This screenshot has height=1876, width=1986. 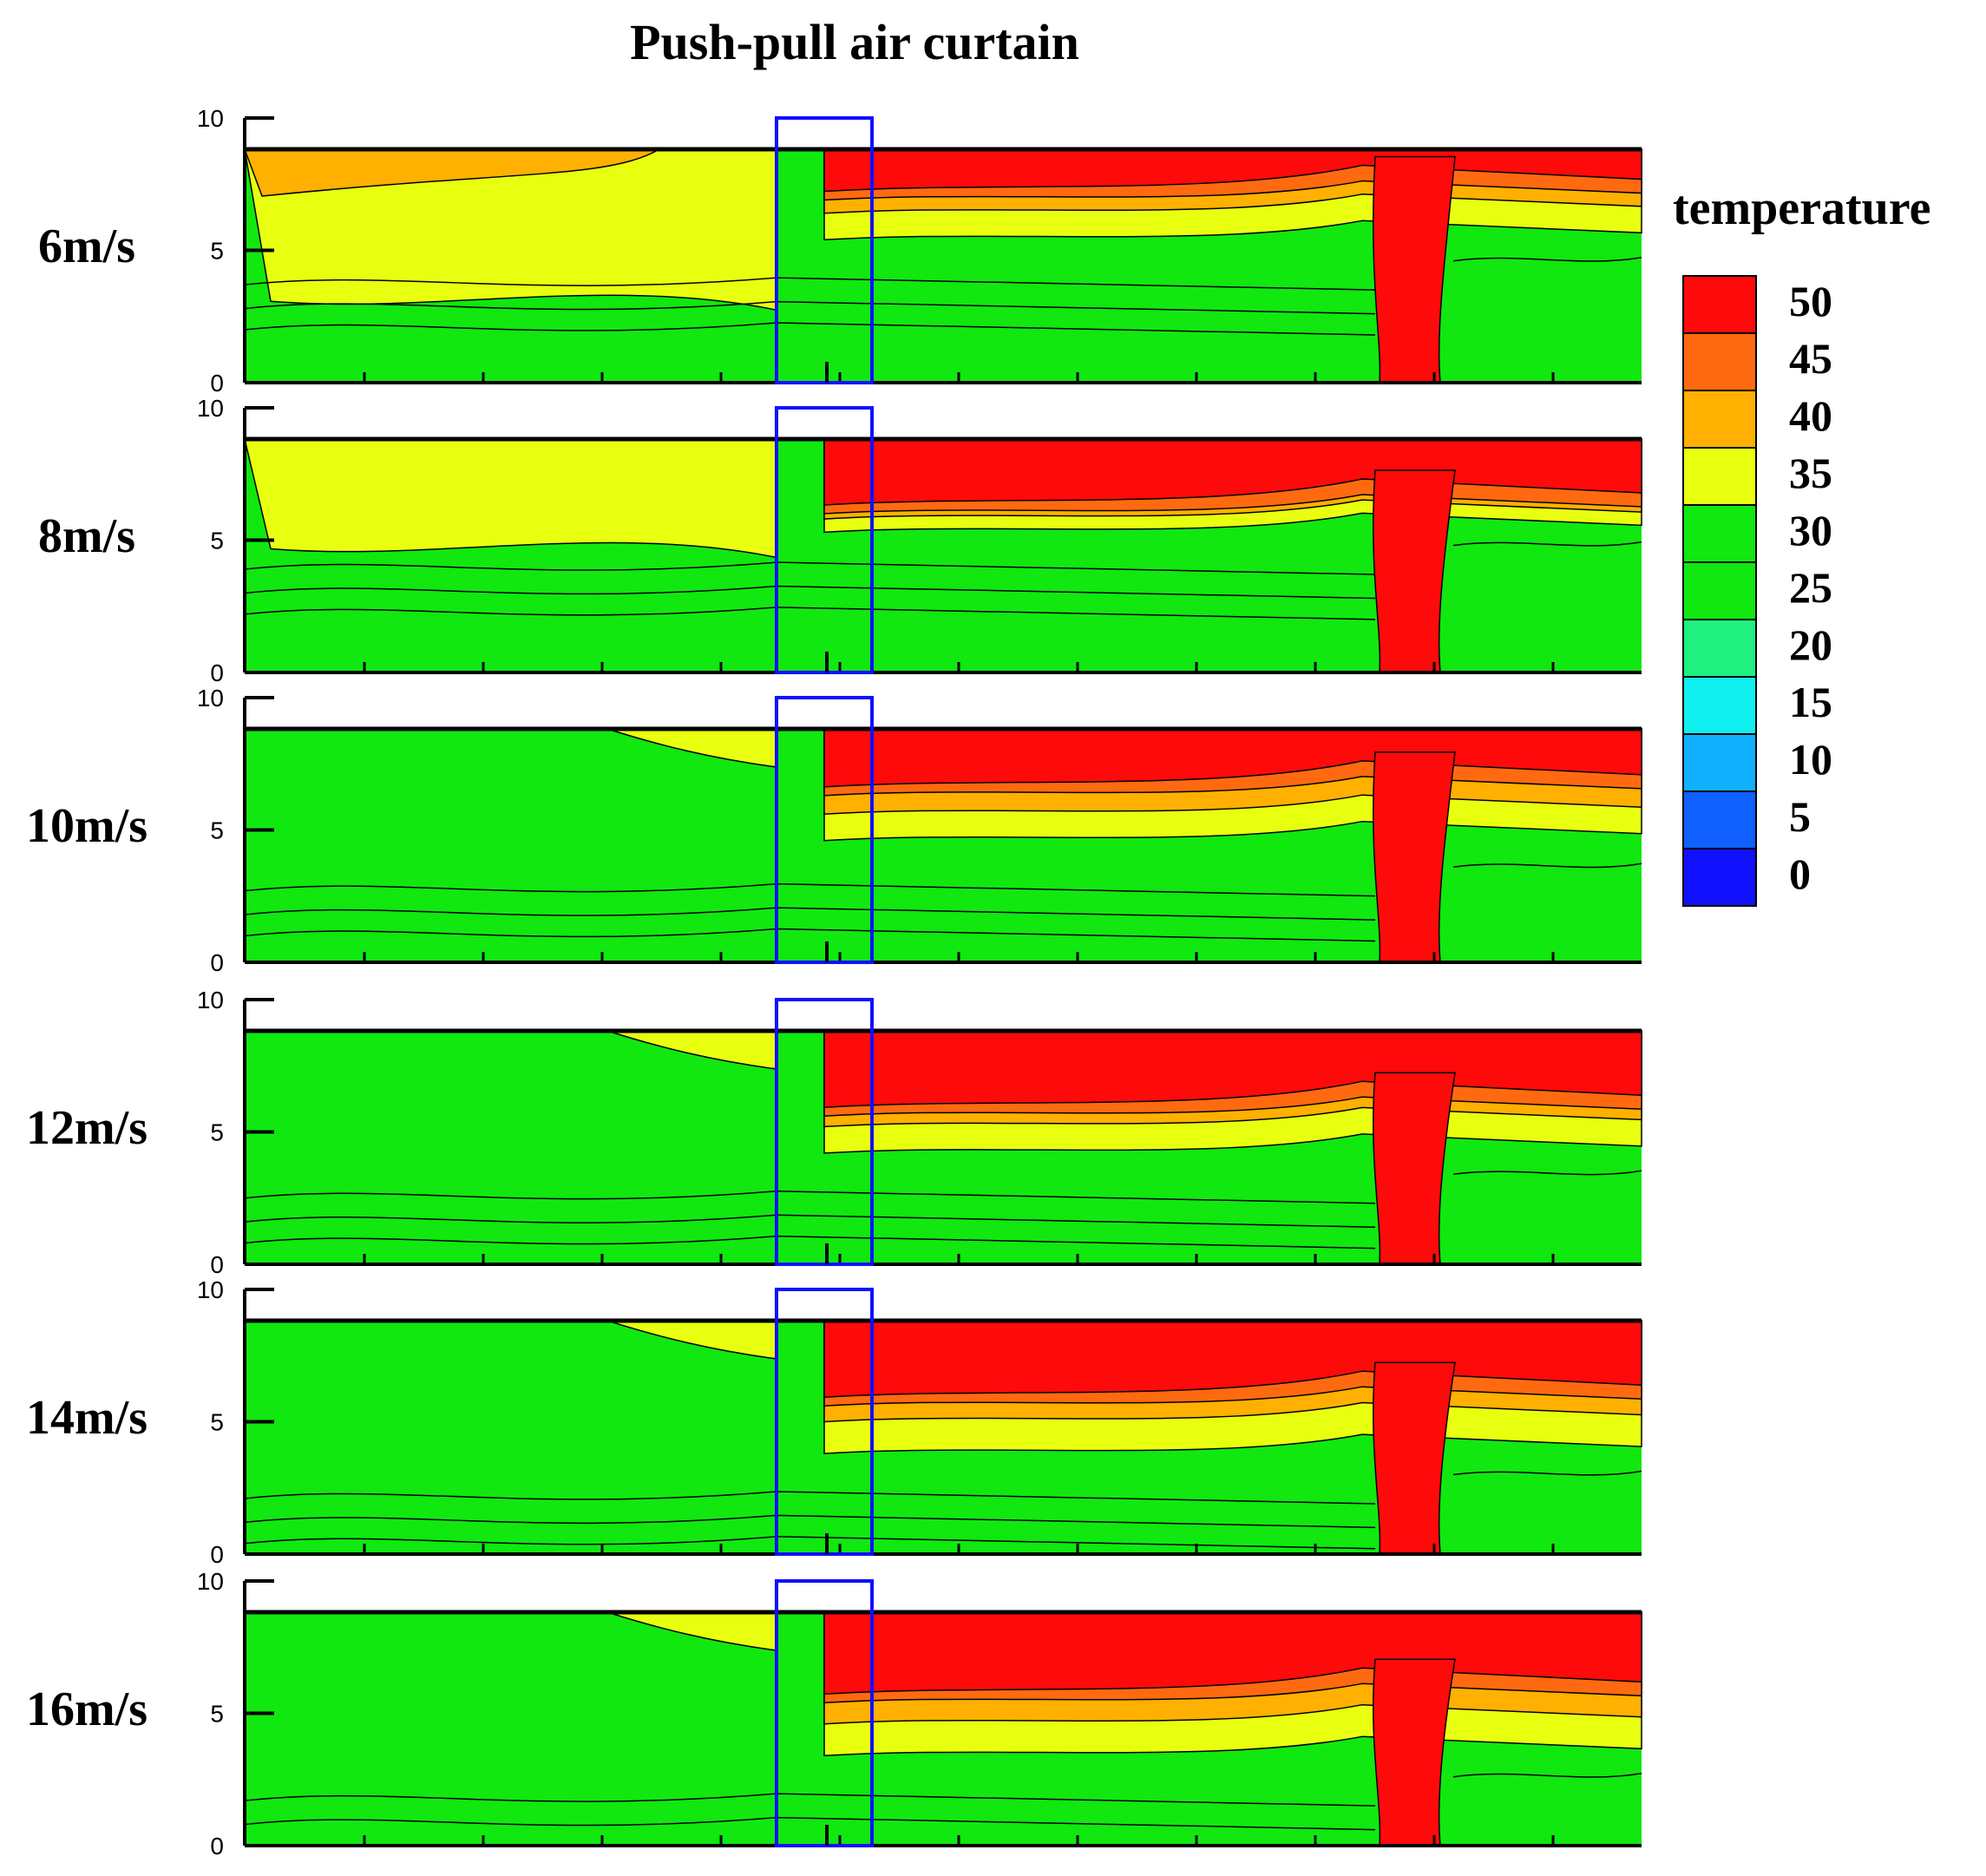 I want to click on colorbar-label: 45, so click(x=1810, y=359).